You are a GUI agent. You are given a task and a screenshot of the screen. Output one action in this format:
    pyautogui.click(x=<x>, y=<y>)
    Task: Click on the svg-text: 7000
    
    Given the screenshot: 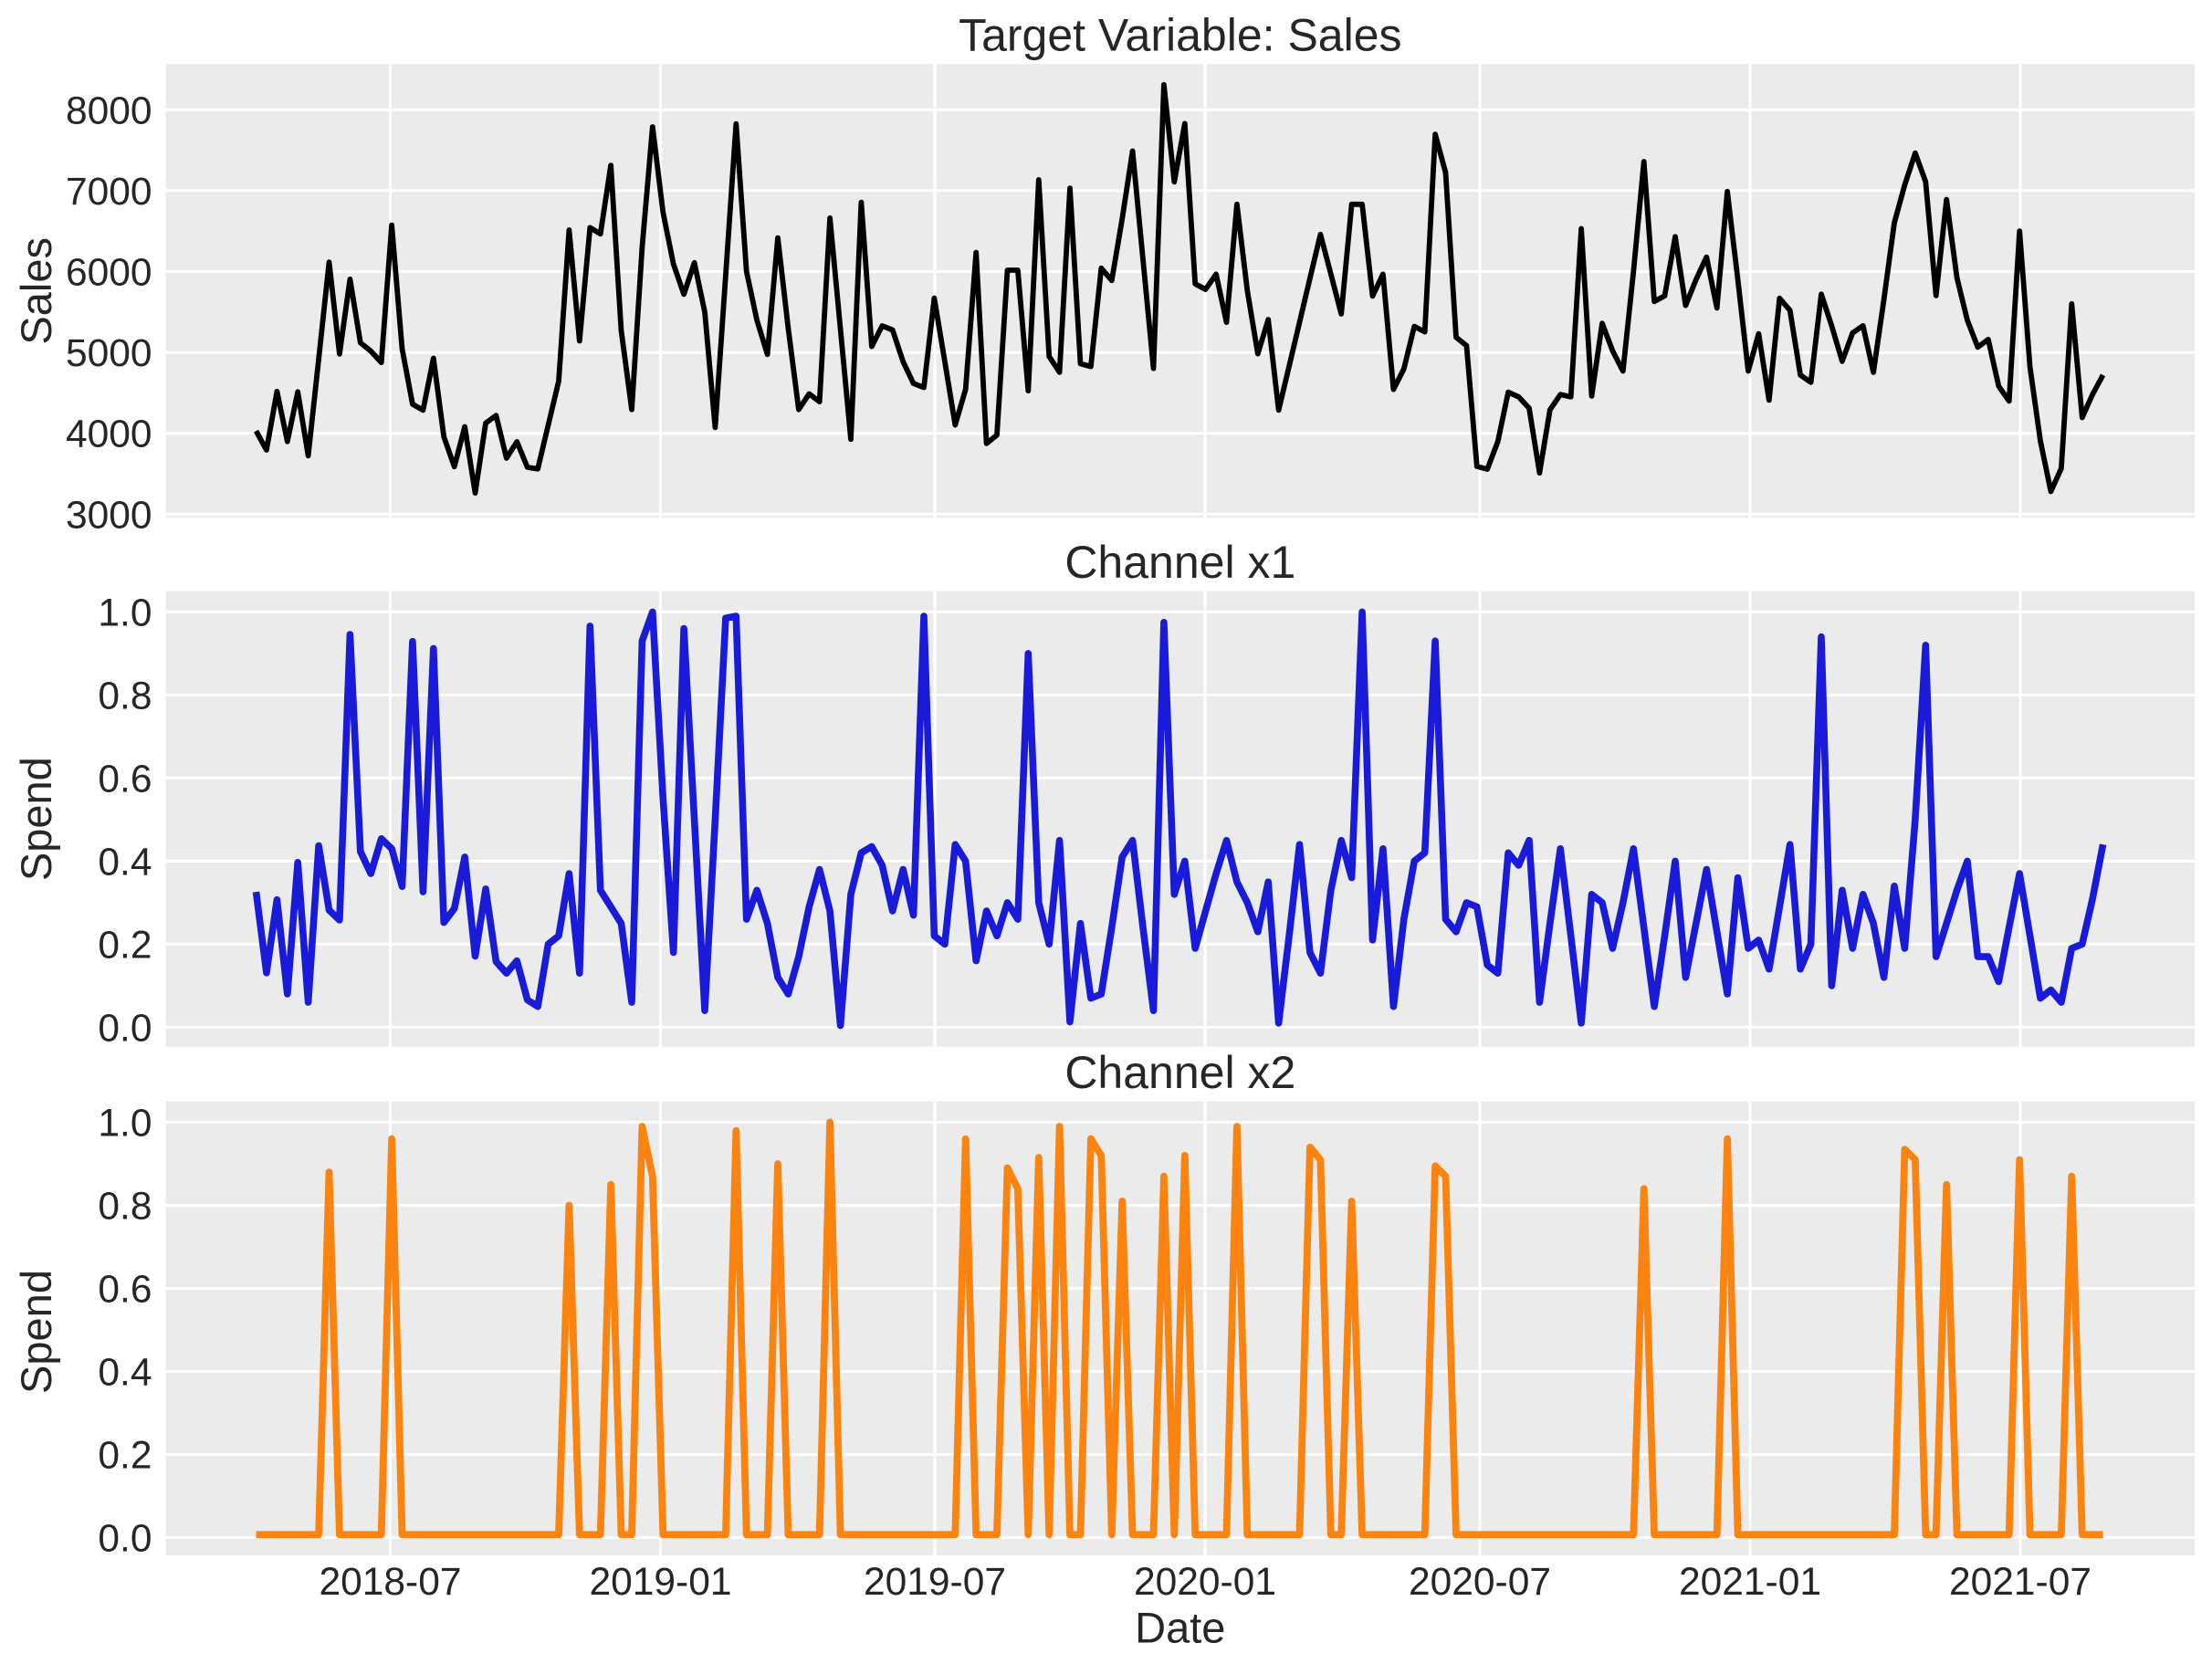 What is the action you would take?
    pyautogui.click(x=109, y=192)
    